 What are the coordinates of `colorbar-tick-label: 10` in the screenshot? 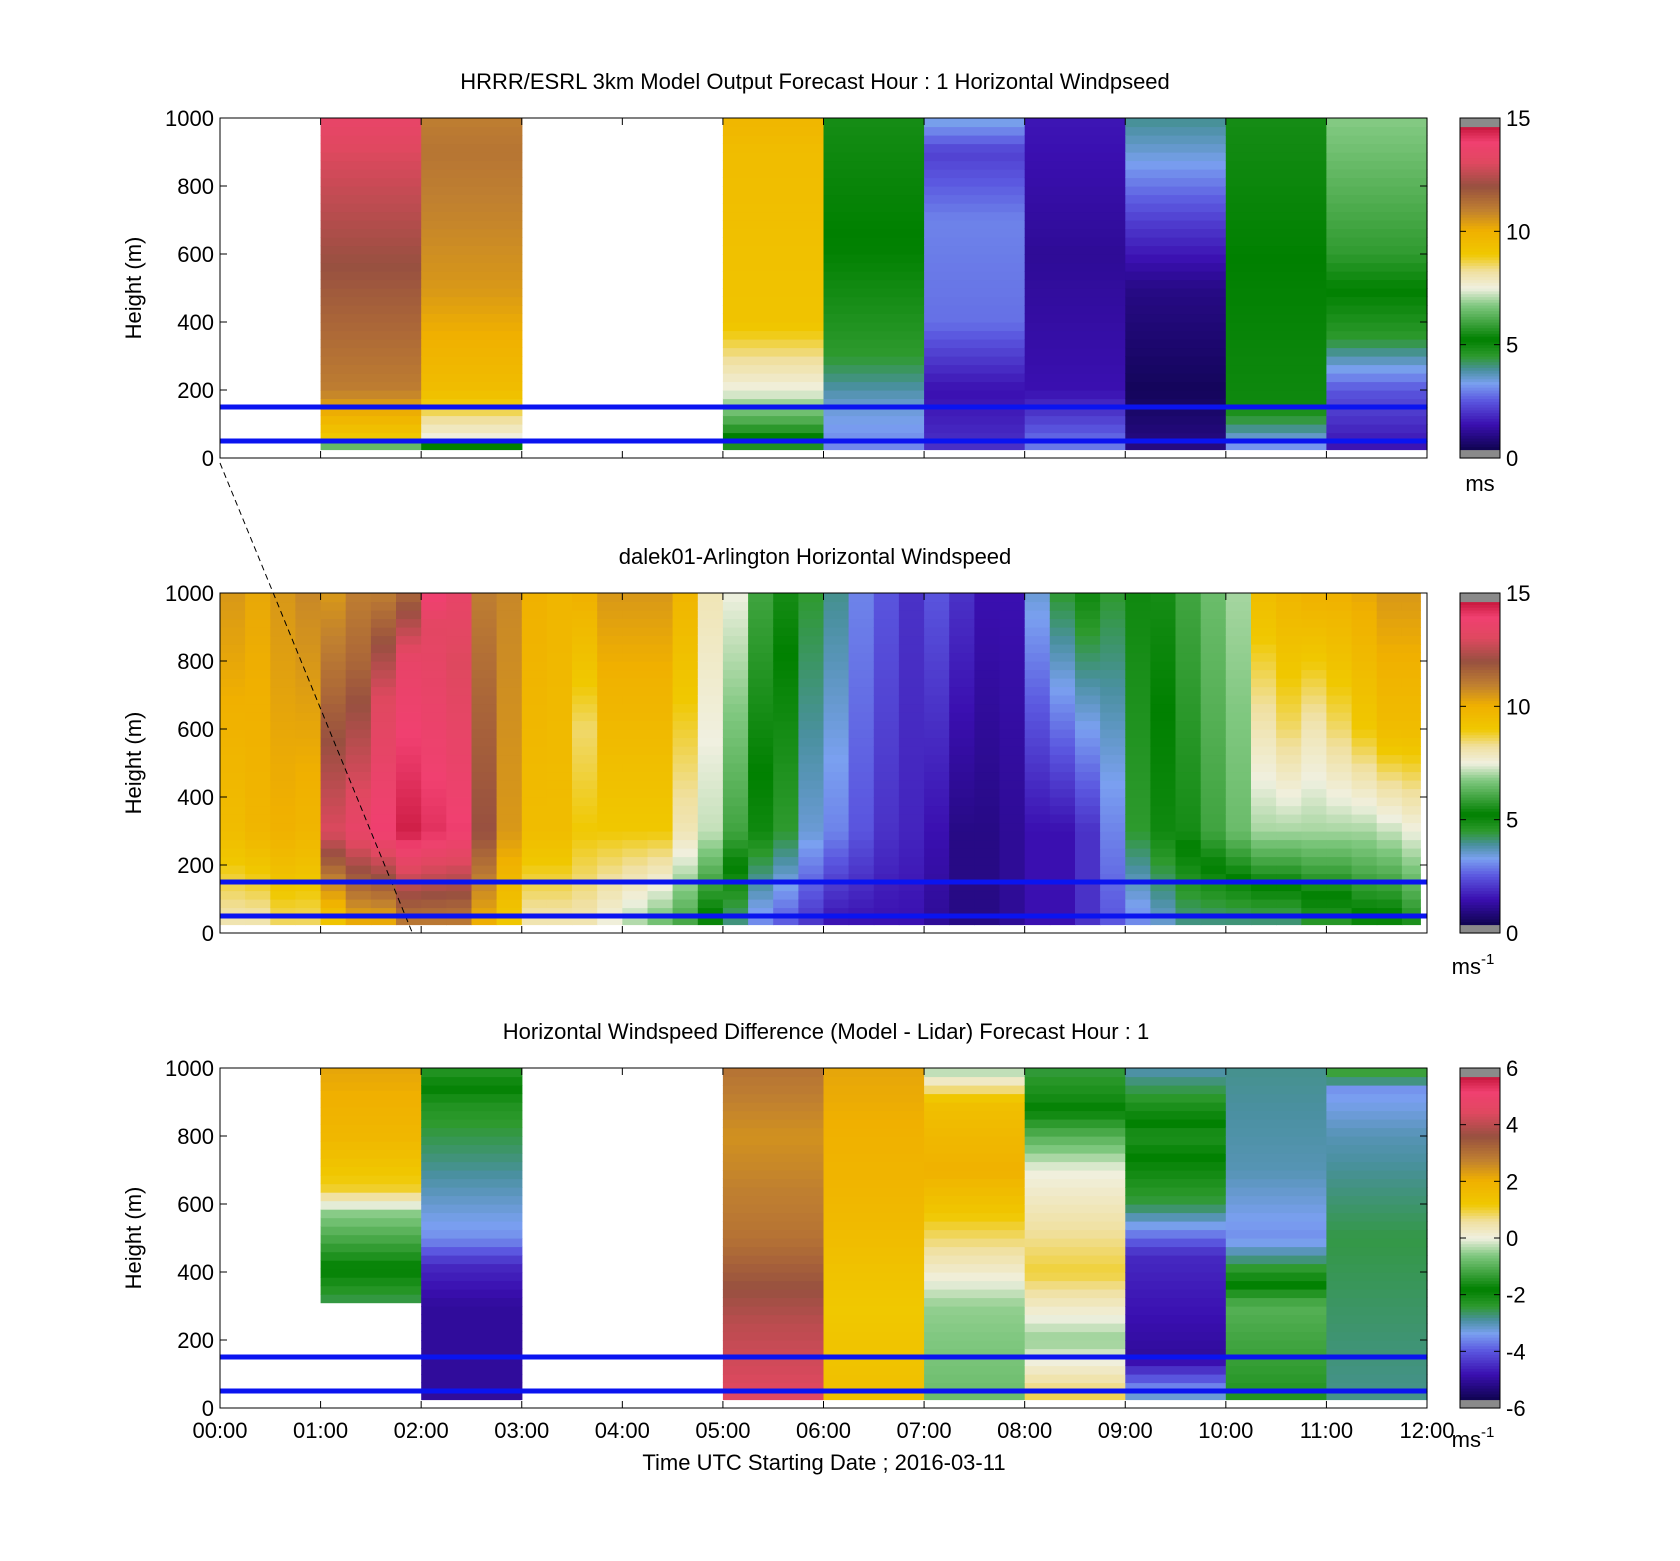 It's located at (1518, 231).